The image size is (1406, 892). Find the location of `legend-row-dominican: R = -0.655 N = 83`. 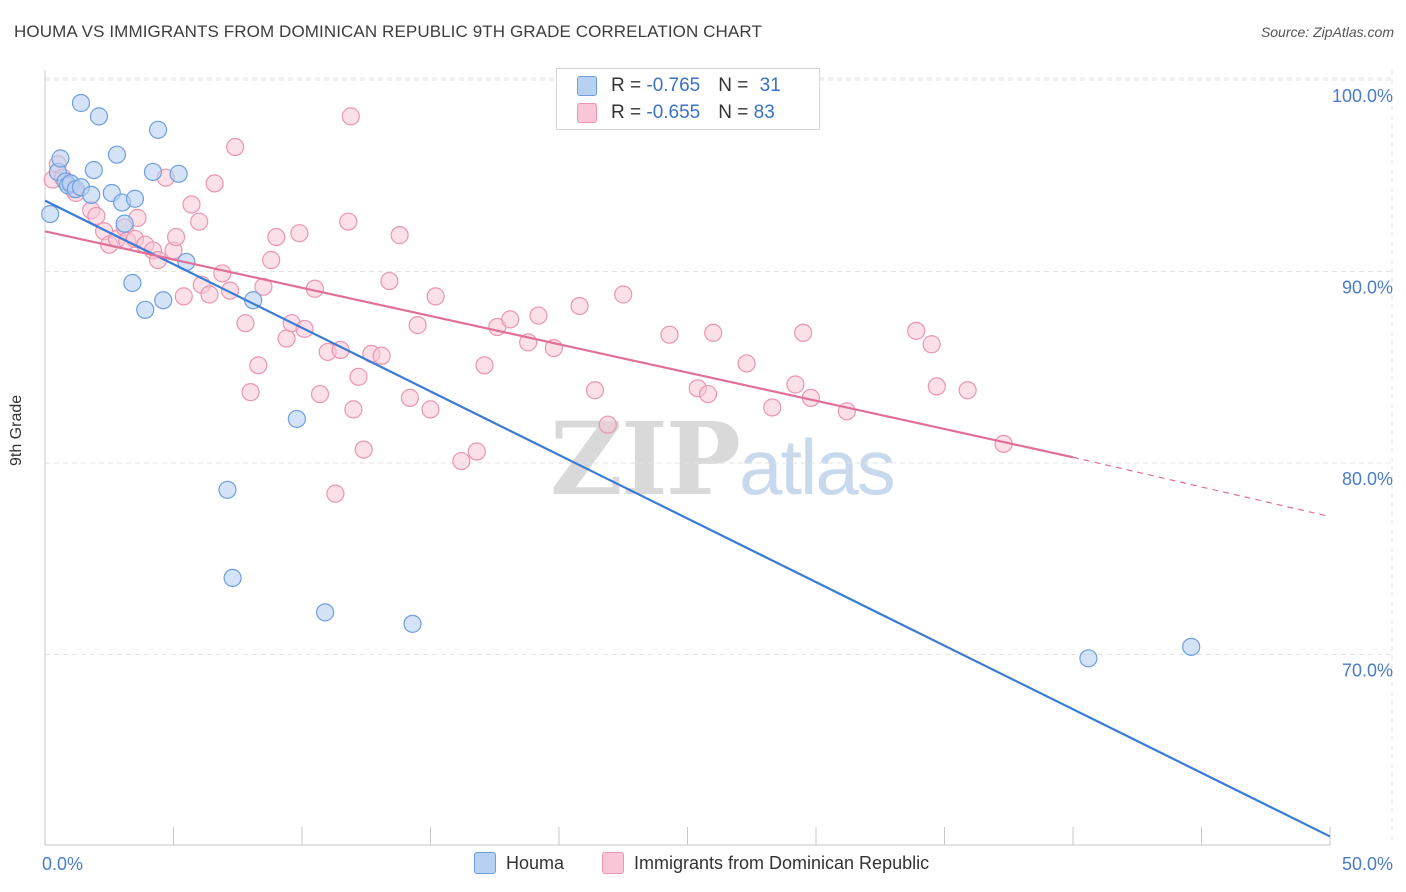

legend-row-dominican: R = -0.655 N = 83 is located at coordinates (676, 113).